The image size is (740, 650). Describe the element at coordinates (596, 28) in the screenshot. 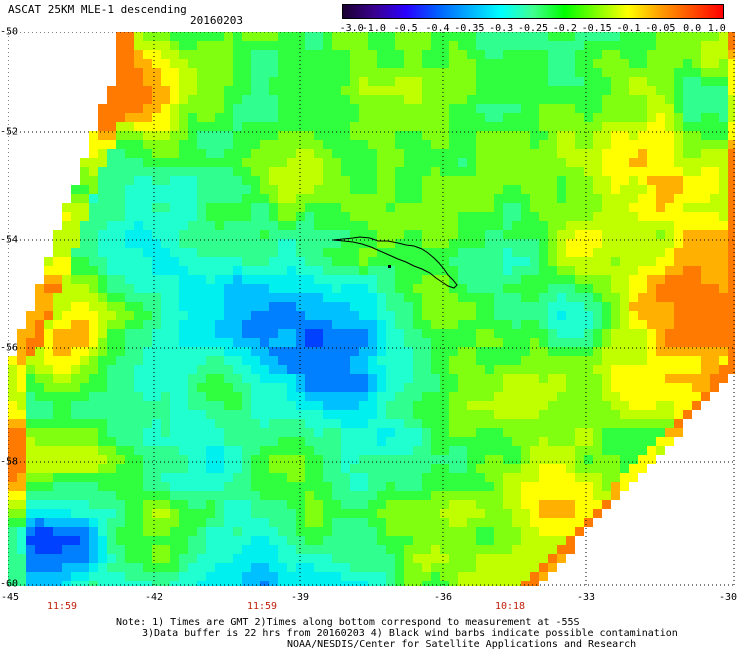

I see `colorbar-tick-label: -0.15` at that location.